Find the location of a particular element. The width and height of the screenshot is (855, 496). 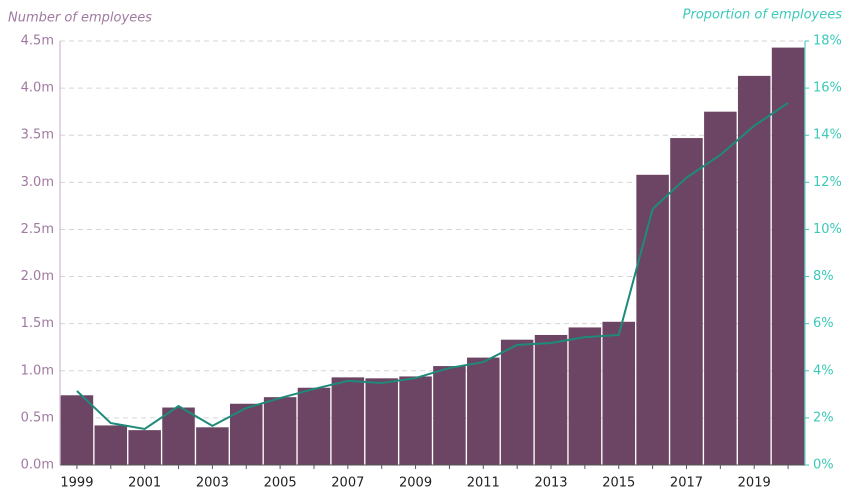

y2-tick-label: 10% is located at coordinates (827, 229).